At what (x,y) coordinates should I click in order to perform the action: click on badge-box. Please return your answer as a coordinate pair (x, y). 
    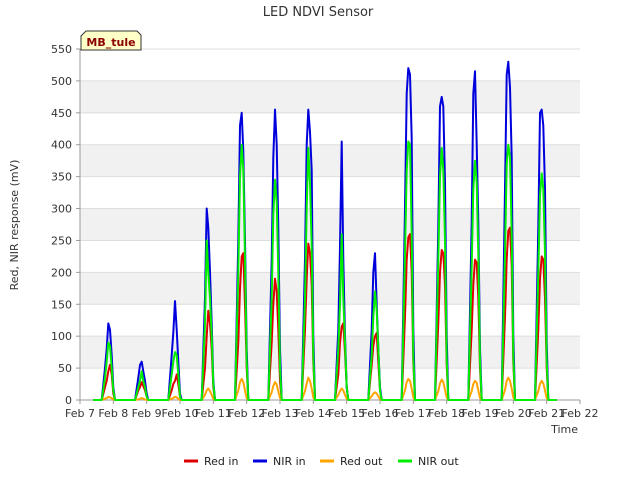
    Looking at the image, I should click on (111, 40).